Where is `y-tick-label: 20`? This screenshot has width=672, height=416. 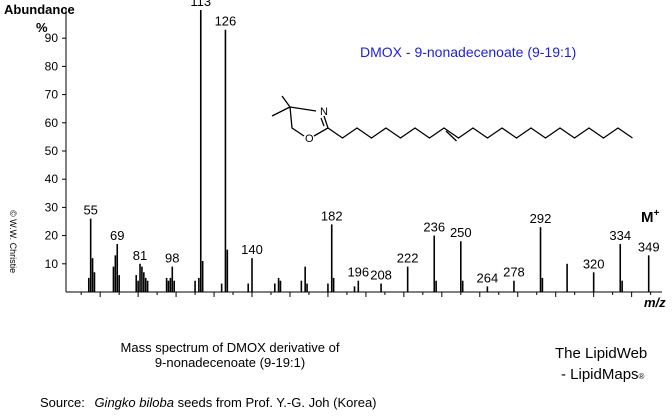
y-tick-label: 20 is located at coordinates (52, 236).